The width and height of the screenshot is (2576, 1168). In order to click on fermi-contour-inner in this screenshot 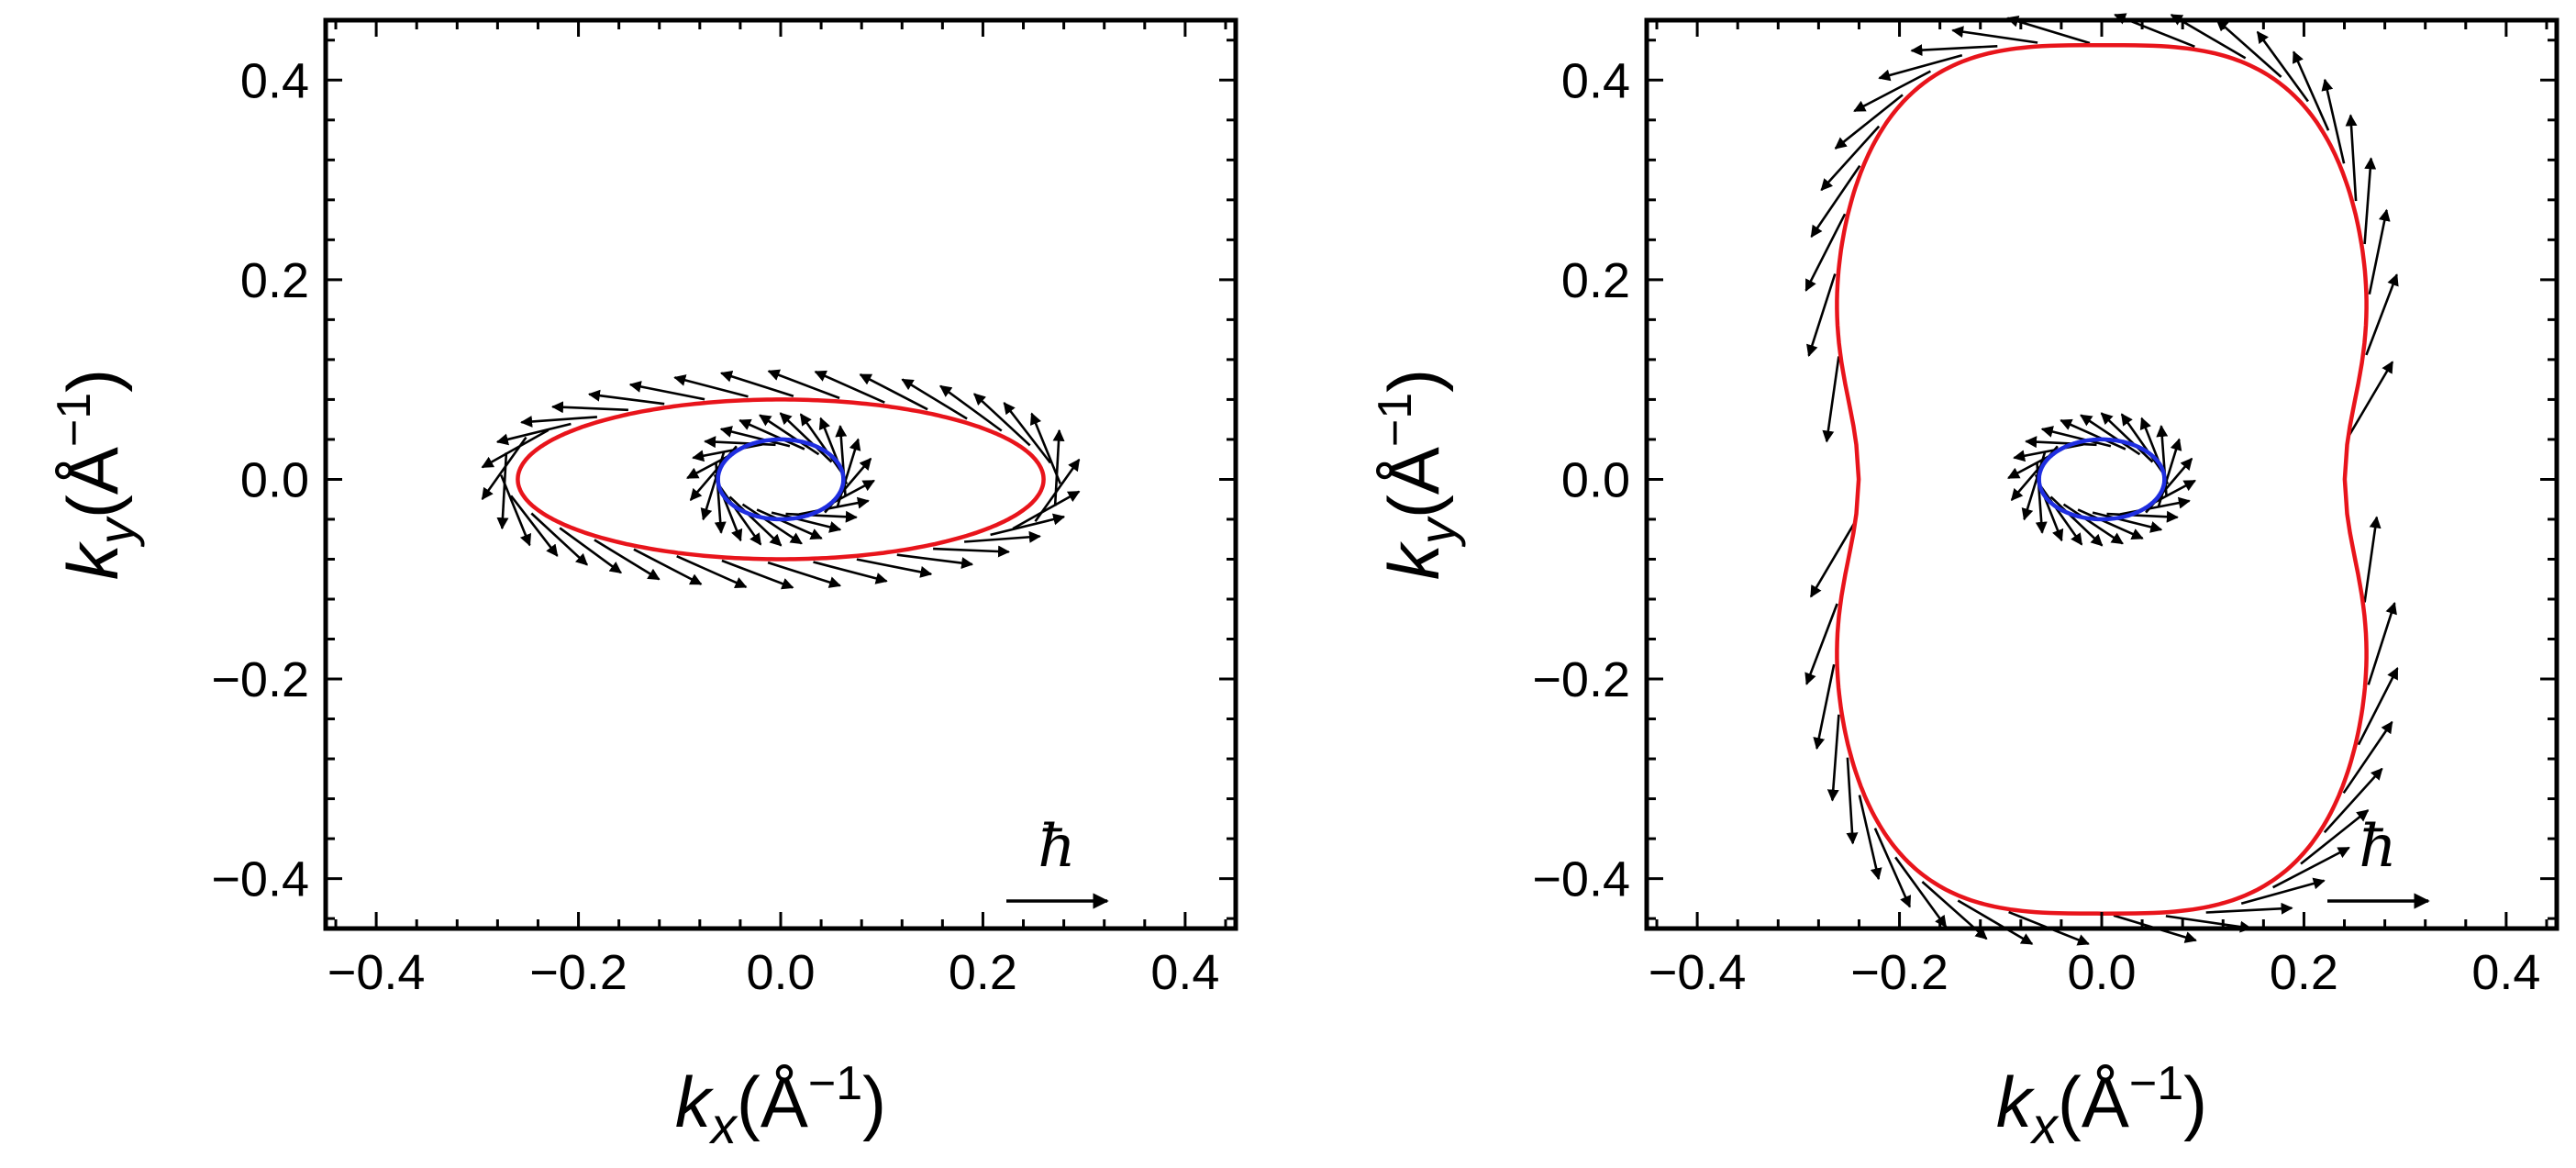, I will do `click(2102, 480)`.